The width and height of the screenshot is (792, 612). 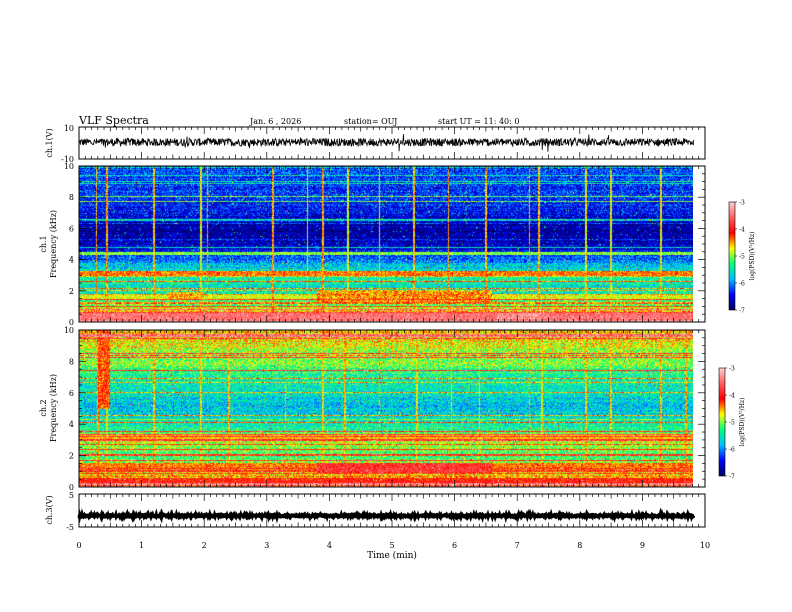 What do you see at coordinates (329, 545) in the screenshot?
I see `x-tick-label: 4` at bounding box center [329, 545].